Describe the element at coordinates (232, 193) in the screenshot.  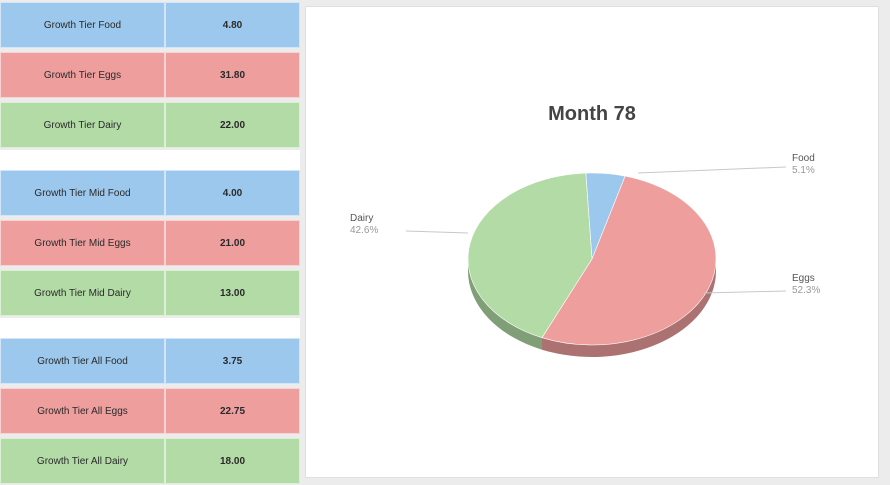
I see `row-value: 4.00` at that location.